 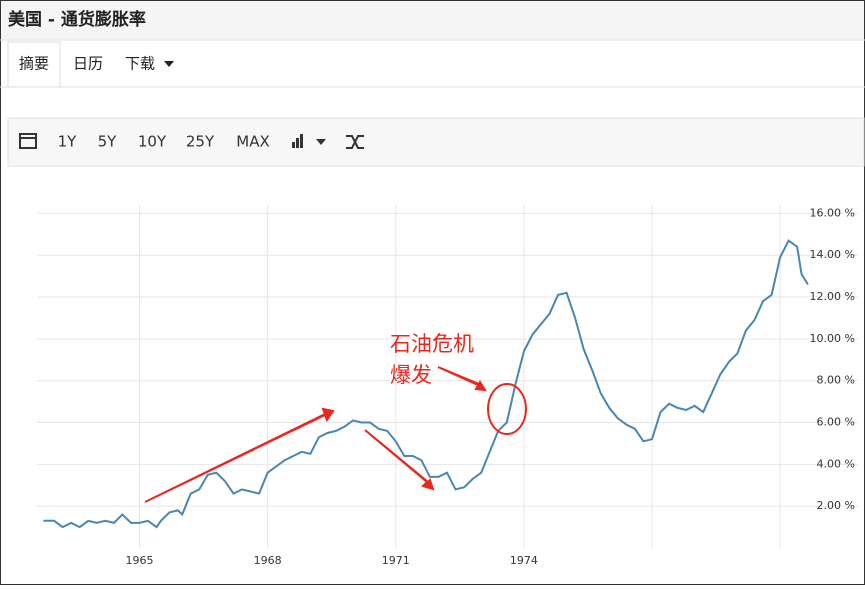 I want to click on chart-type-icon, so click(x=309, y=141).